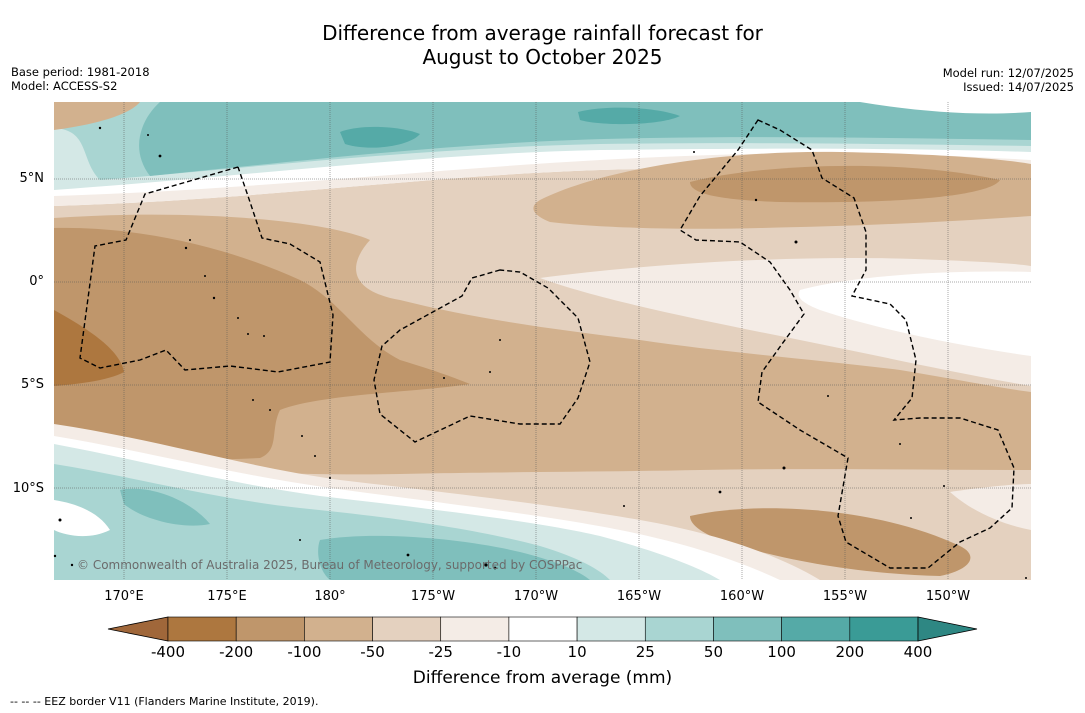  What do you see at coordinates (330, 596) in the screenshot?
I see `lon-label-180: 180°` at bounding box center [330, 596].